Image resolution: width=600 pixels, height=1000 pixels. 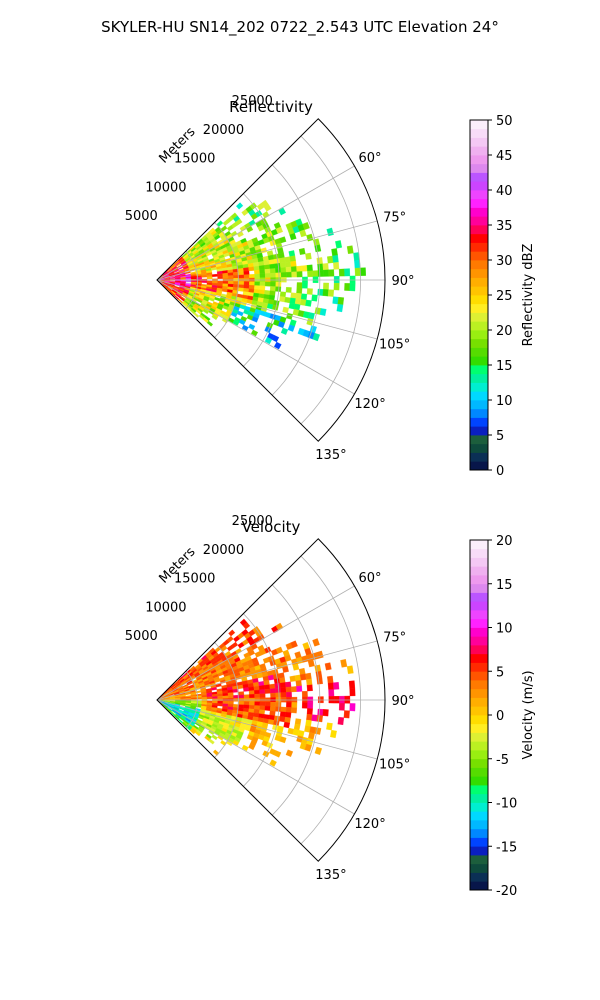 I want to click on range-tick-label: 5000, so click(x=141, y=216).